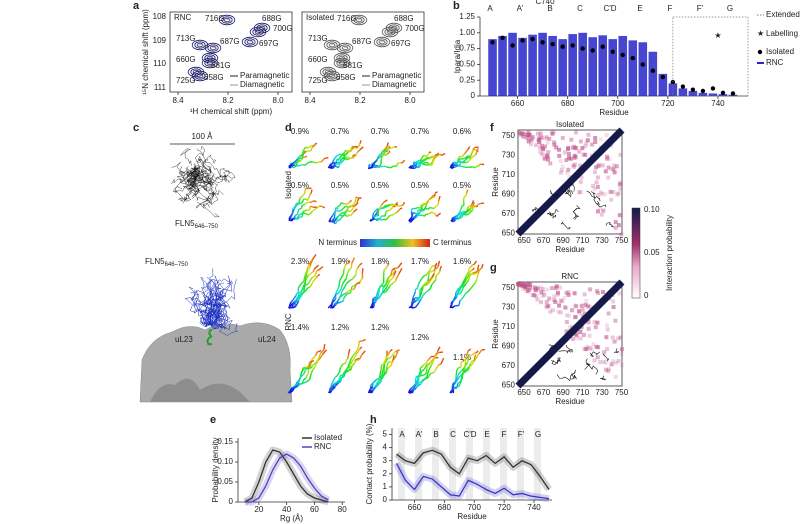 Image resolution: width=800 pixels, height=524 pixels. Describe the element at coordinates (288, 128) in the screenshot. I see `panel-label: d` at that location.